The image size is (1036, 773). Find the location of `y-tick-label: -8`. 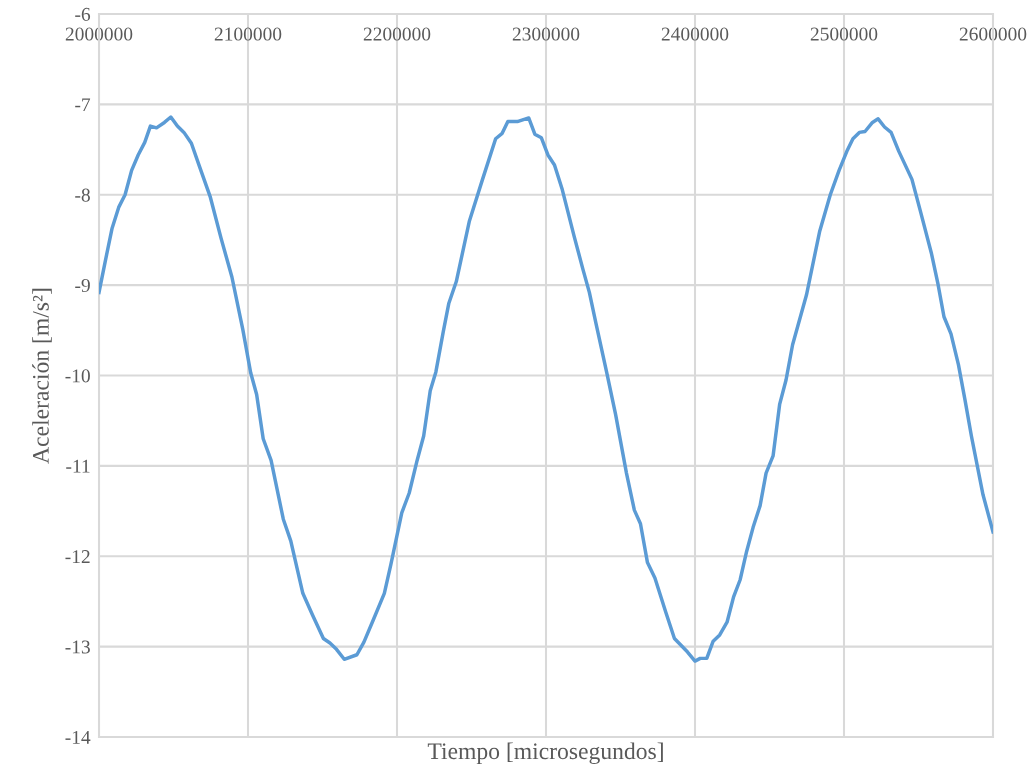

y-tick-label: -8 is located at coordinates (82, 195).